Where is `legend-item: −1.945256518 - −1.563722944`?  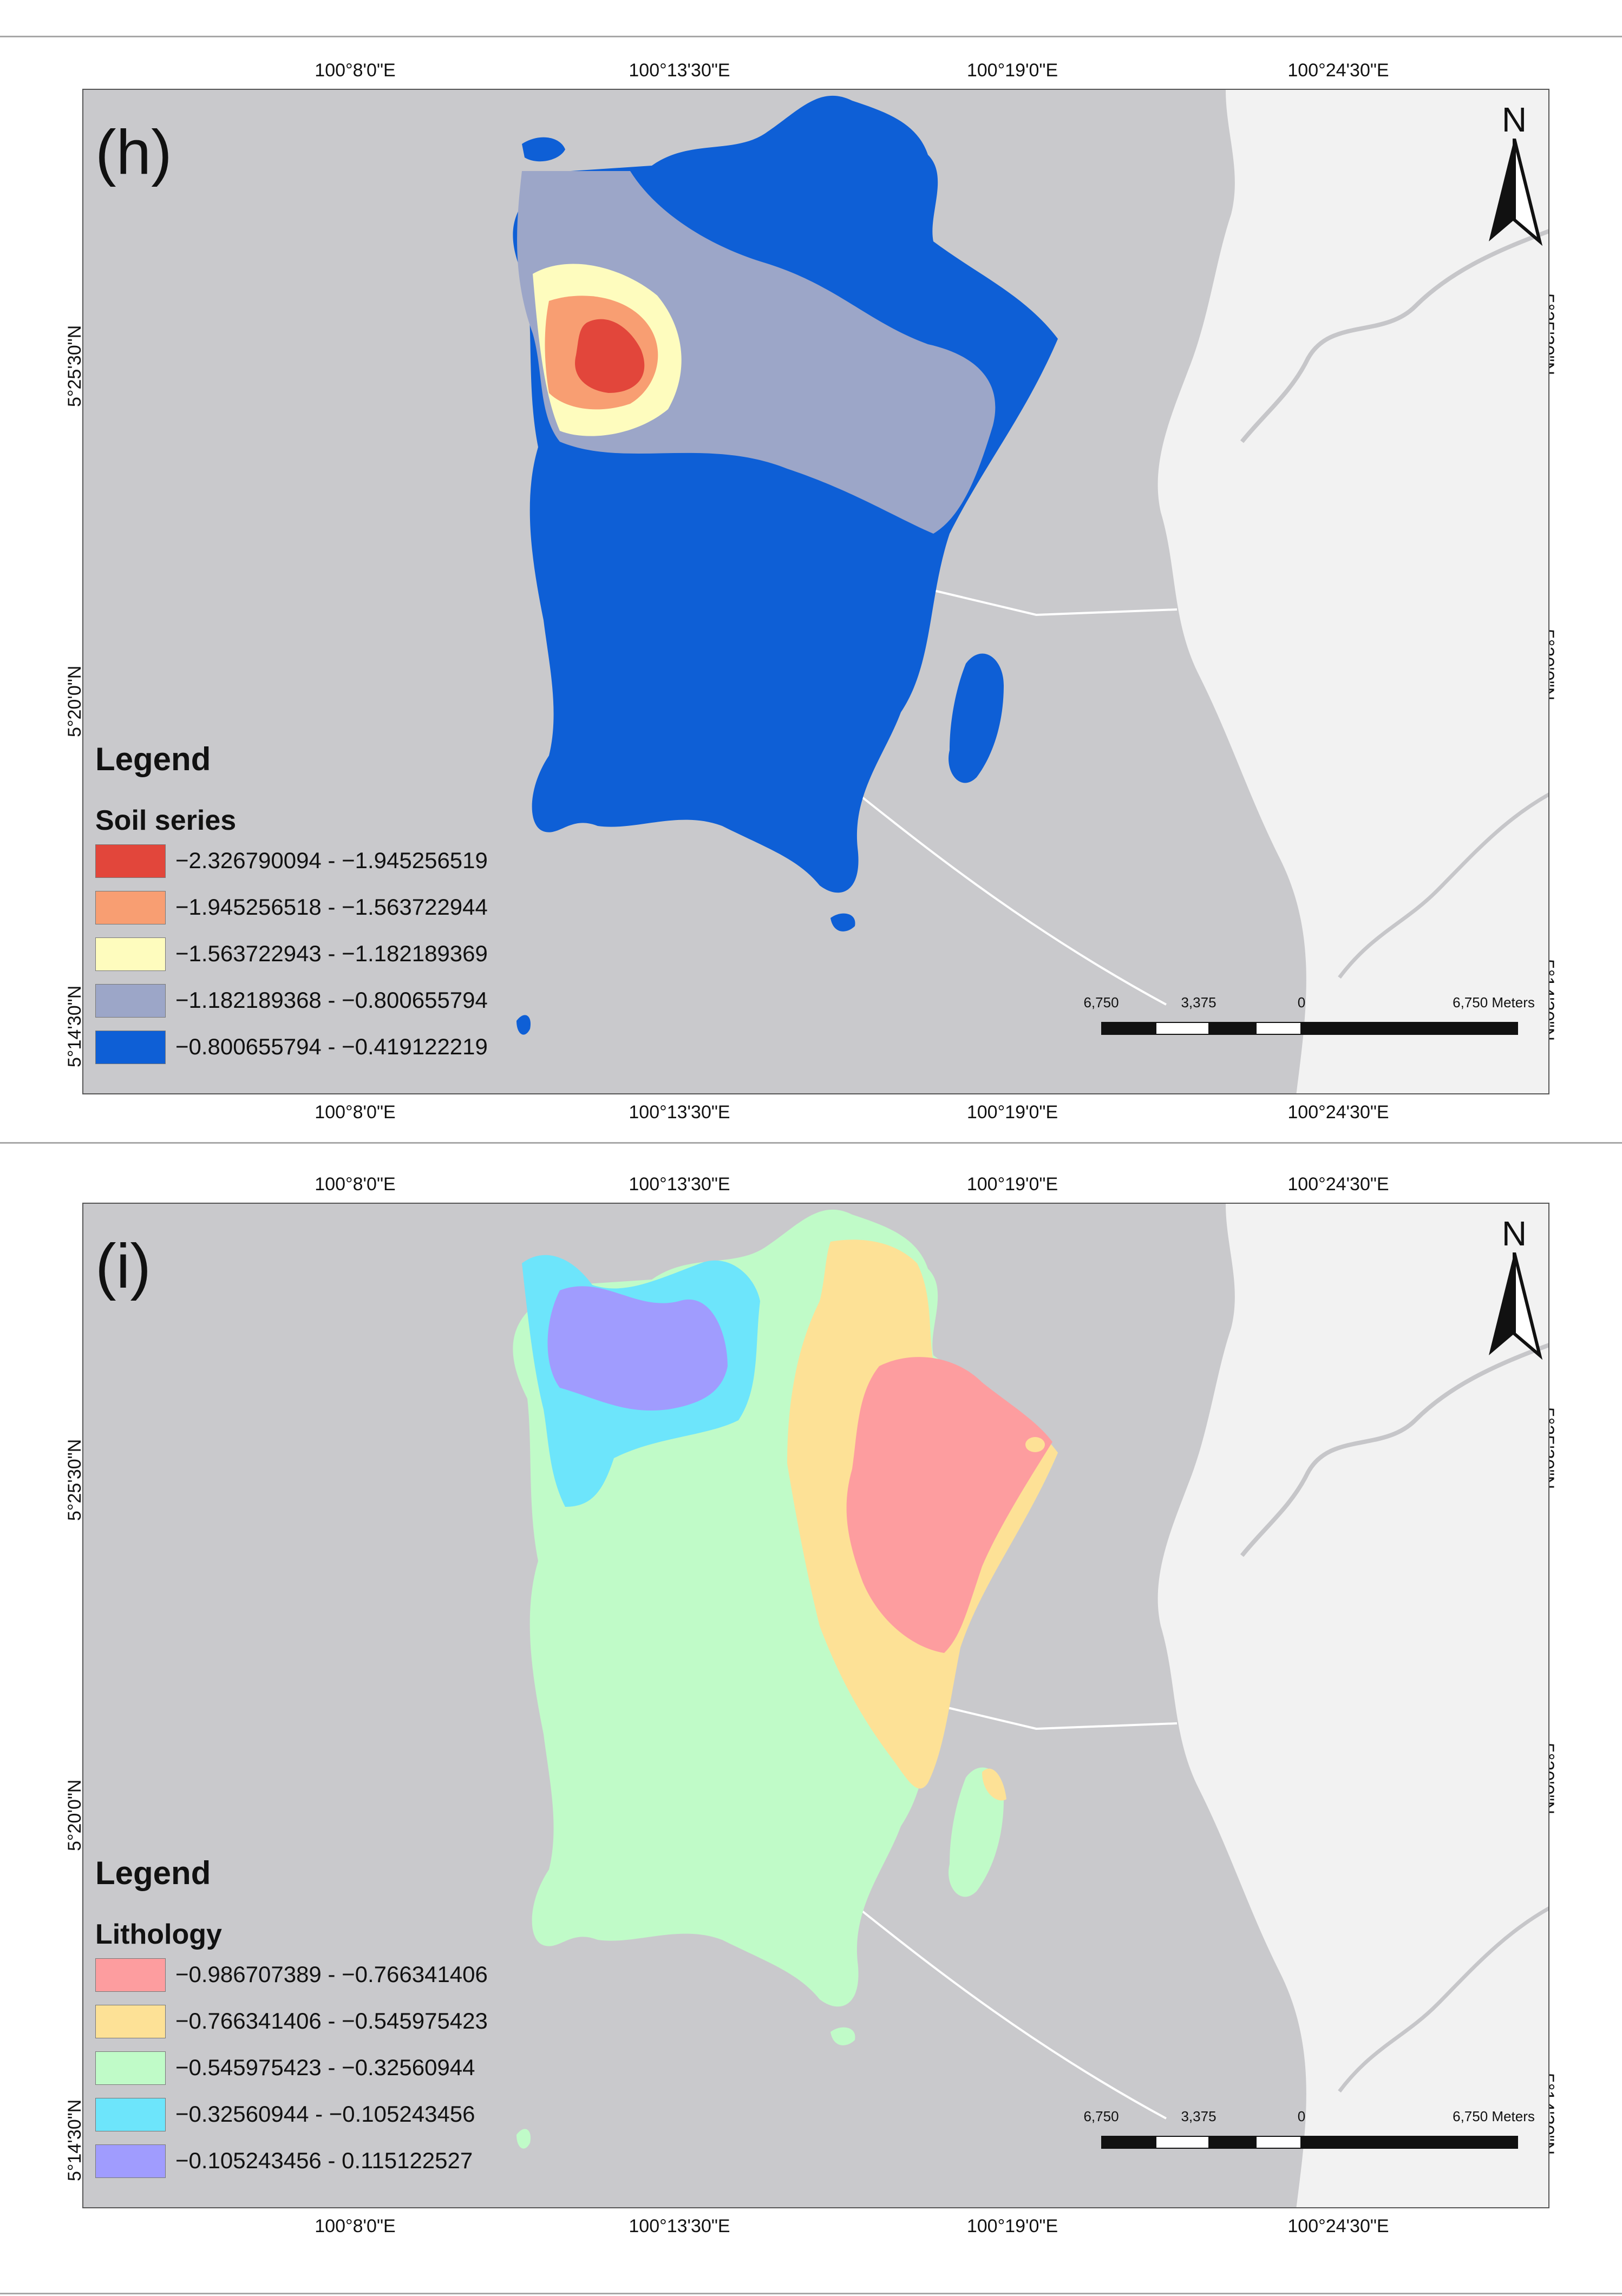
legend-item: −1.945256518 - −1.563722944 is located at coordinates (339, 907).